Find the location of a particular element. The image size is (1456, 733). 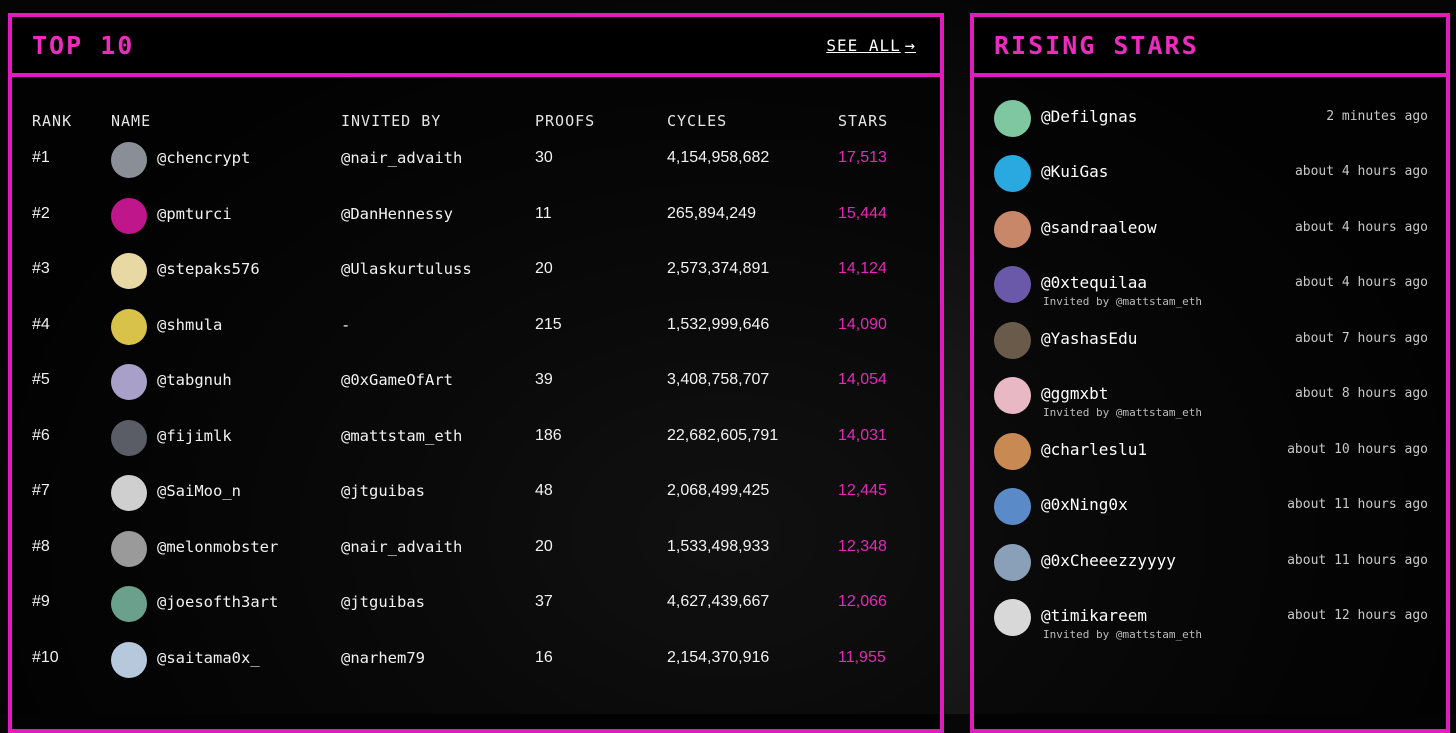

cycles-cell: 4,627,439,667 is located at coordinates (718, 601).